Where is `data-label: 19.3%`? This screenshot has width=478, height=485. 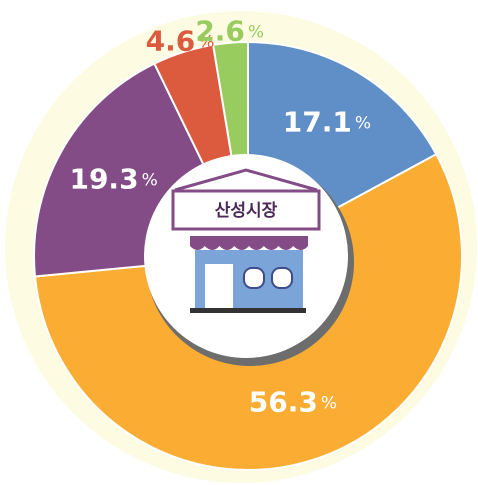
data-label: 19.3% is located at coordinates (113, 179).